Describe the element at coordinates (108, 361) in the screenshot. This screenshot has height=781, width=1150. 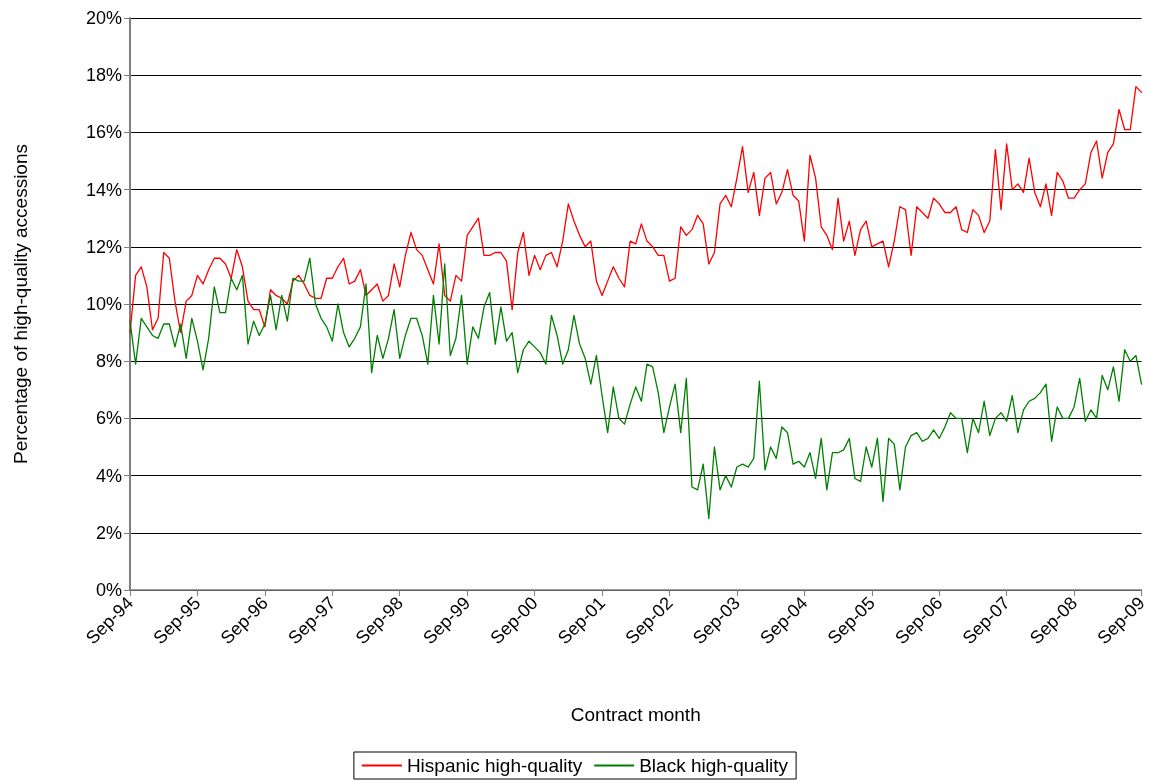
I see `y-tick-label: 8%` at that location.